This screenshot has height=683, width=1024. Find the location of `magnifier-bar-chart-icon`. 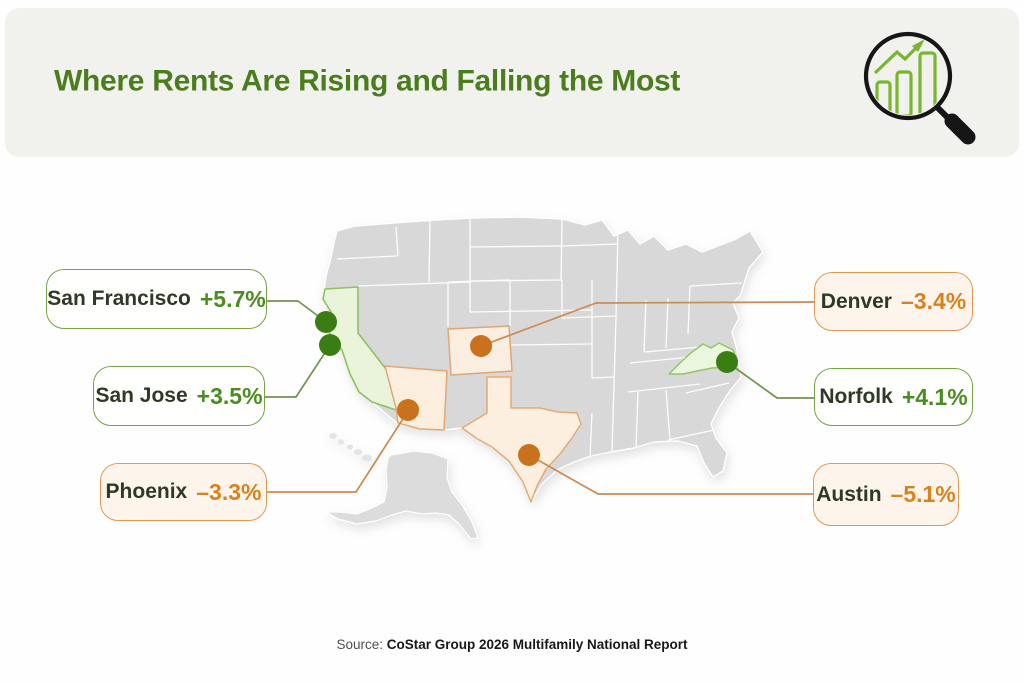

magnifier-bar-chart-icon is located at coordinates (919, 88).